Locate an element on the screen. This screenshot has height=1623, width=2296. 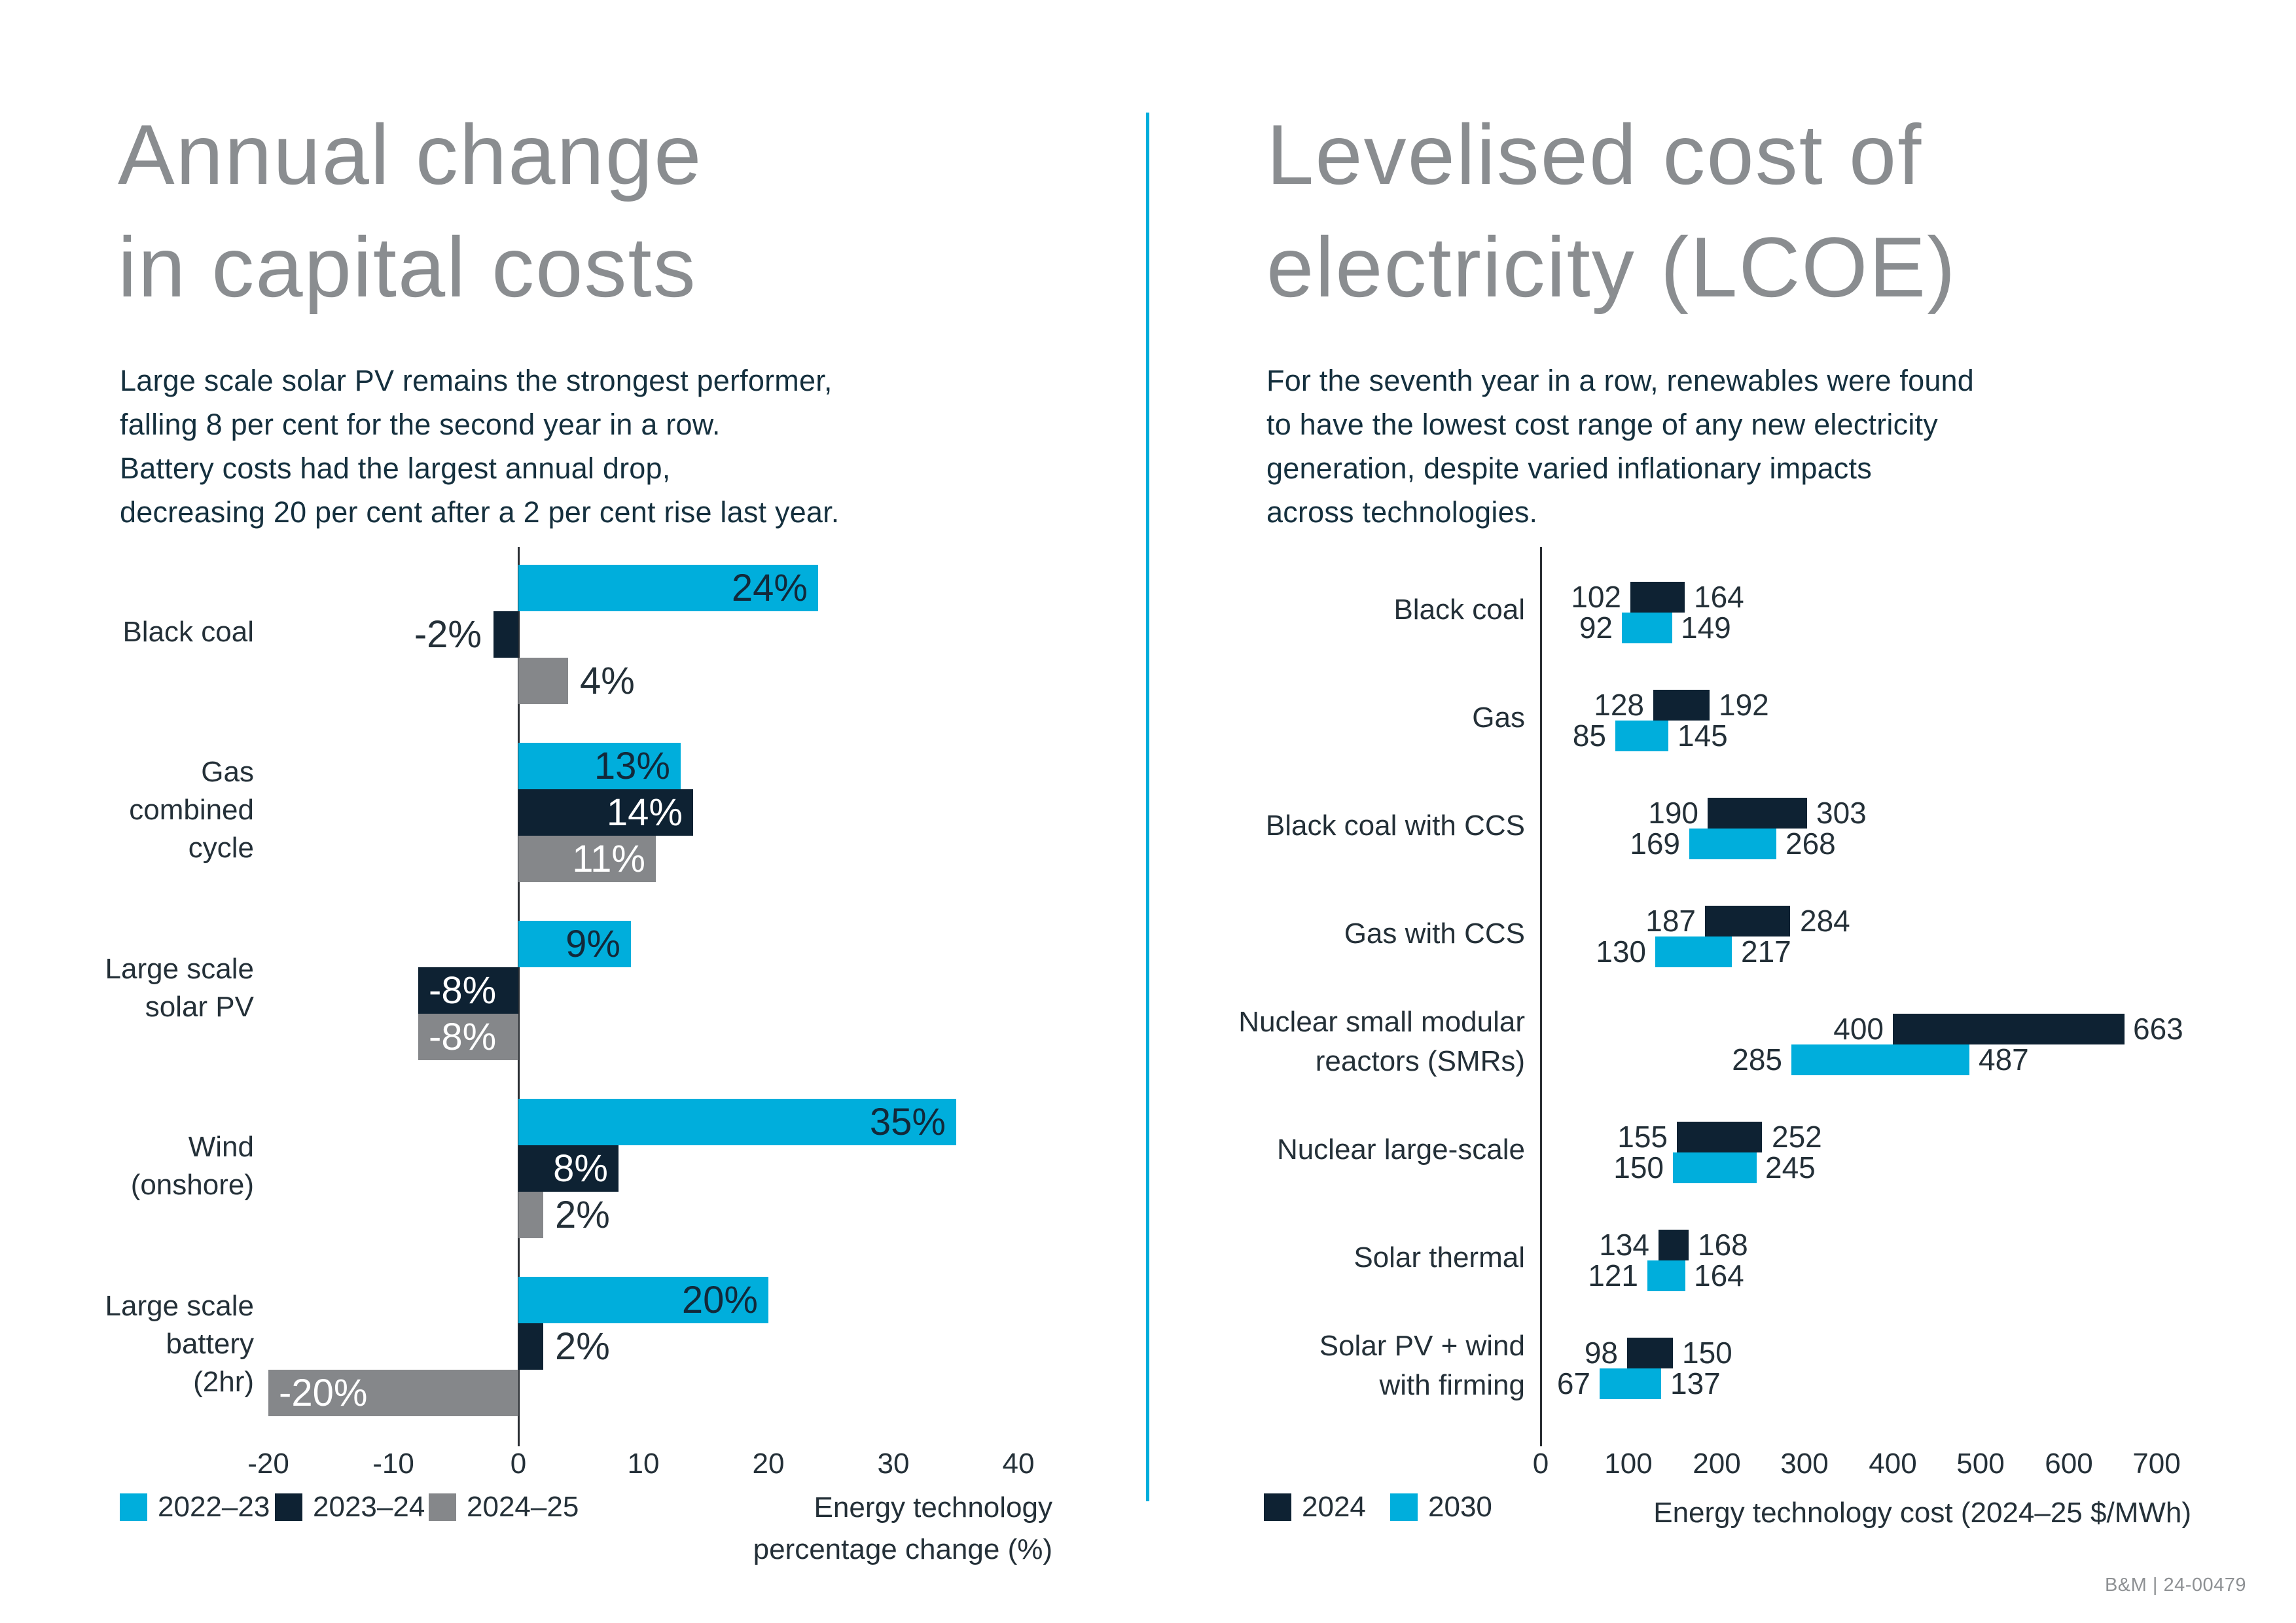
axis-tick-label: 500 is located at coordinates (1981, 1464).